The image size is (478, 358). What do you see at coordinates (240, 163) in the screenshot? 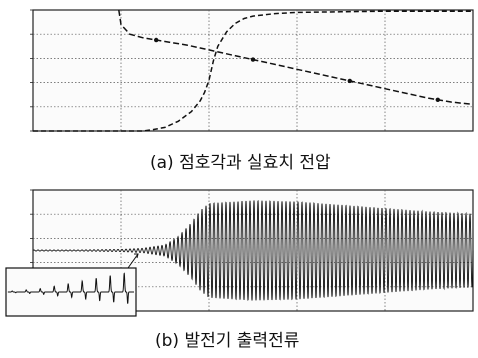
I see `caption-a: (a) 점호각과 실효치 전압` at bounding box center [240, 163].